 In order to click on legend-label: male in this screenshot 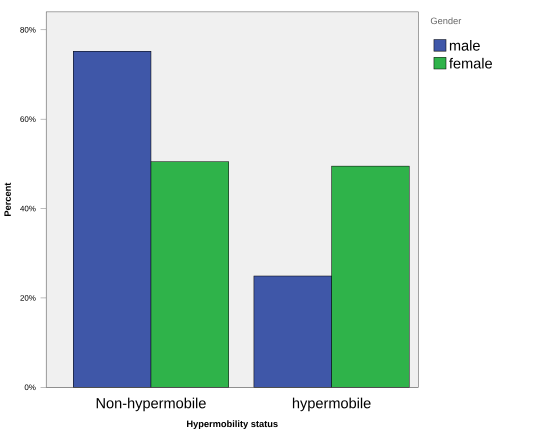, I will do `click(465, 45)`.